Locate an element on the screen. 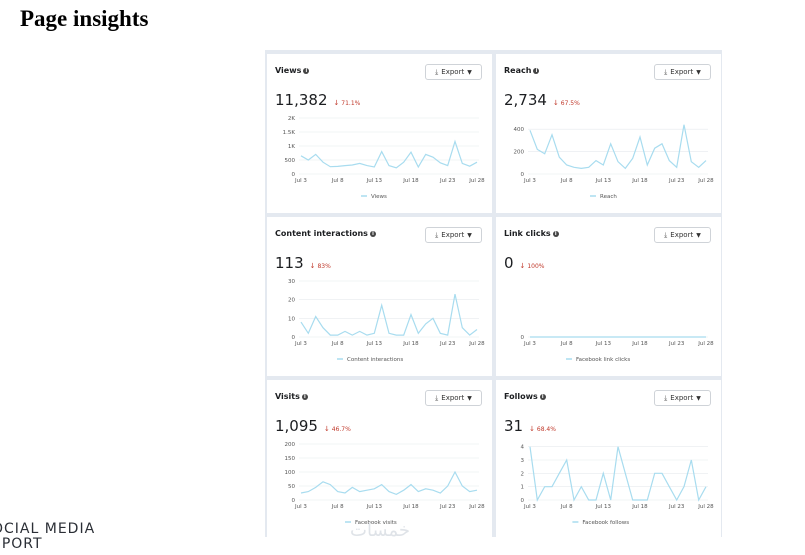 This screenshot has height=555, width=805. brand-logo: OCIAL MEDIA EPORT is located at coordinates (47, 537).